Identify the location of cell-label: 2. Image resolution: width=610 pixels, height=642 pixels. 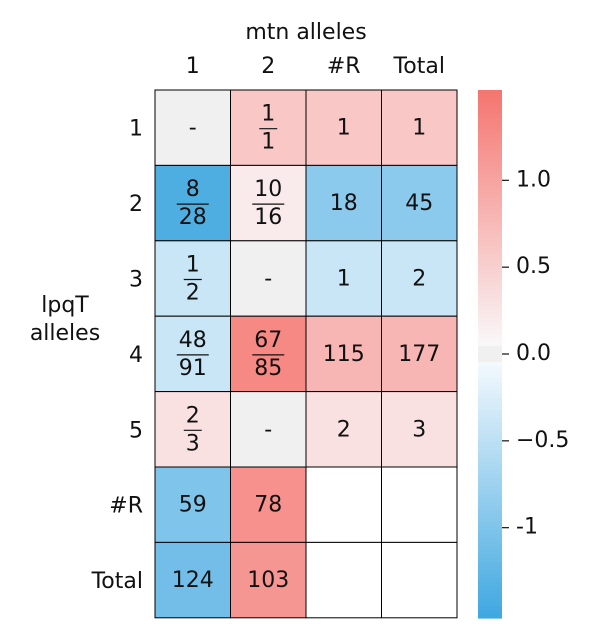
(419, 279).